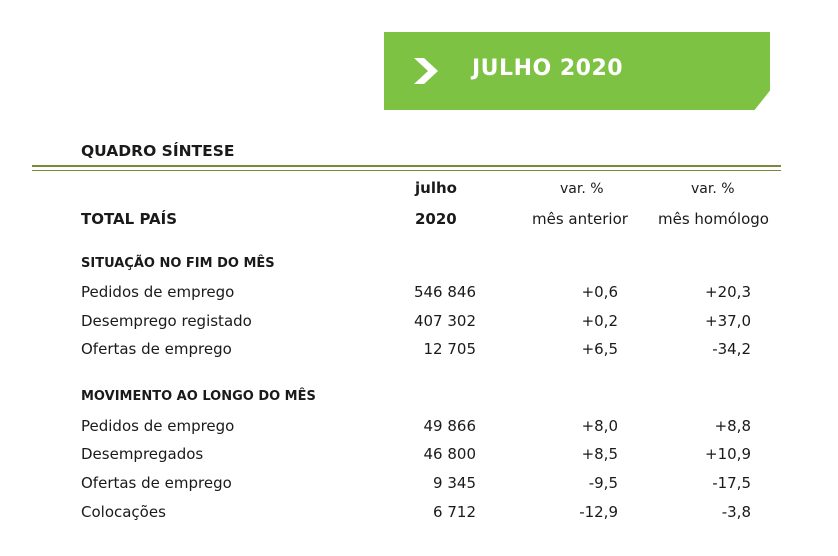 The image size is (838, 556). I want to click on col-var-prev-sub: mês anterior, so click(580, 219).